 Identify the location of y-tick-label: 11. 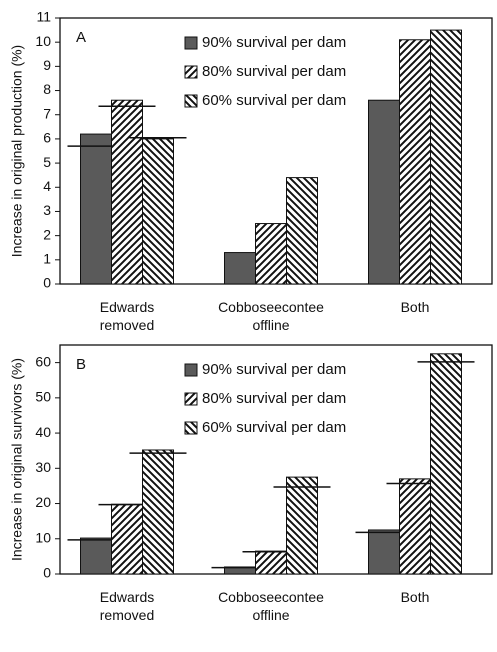
(43, 17).